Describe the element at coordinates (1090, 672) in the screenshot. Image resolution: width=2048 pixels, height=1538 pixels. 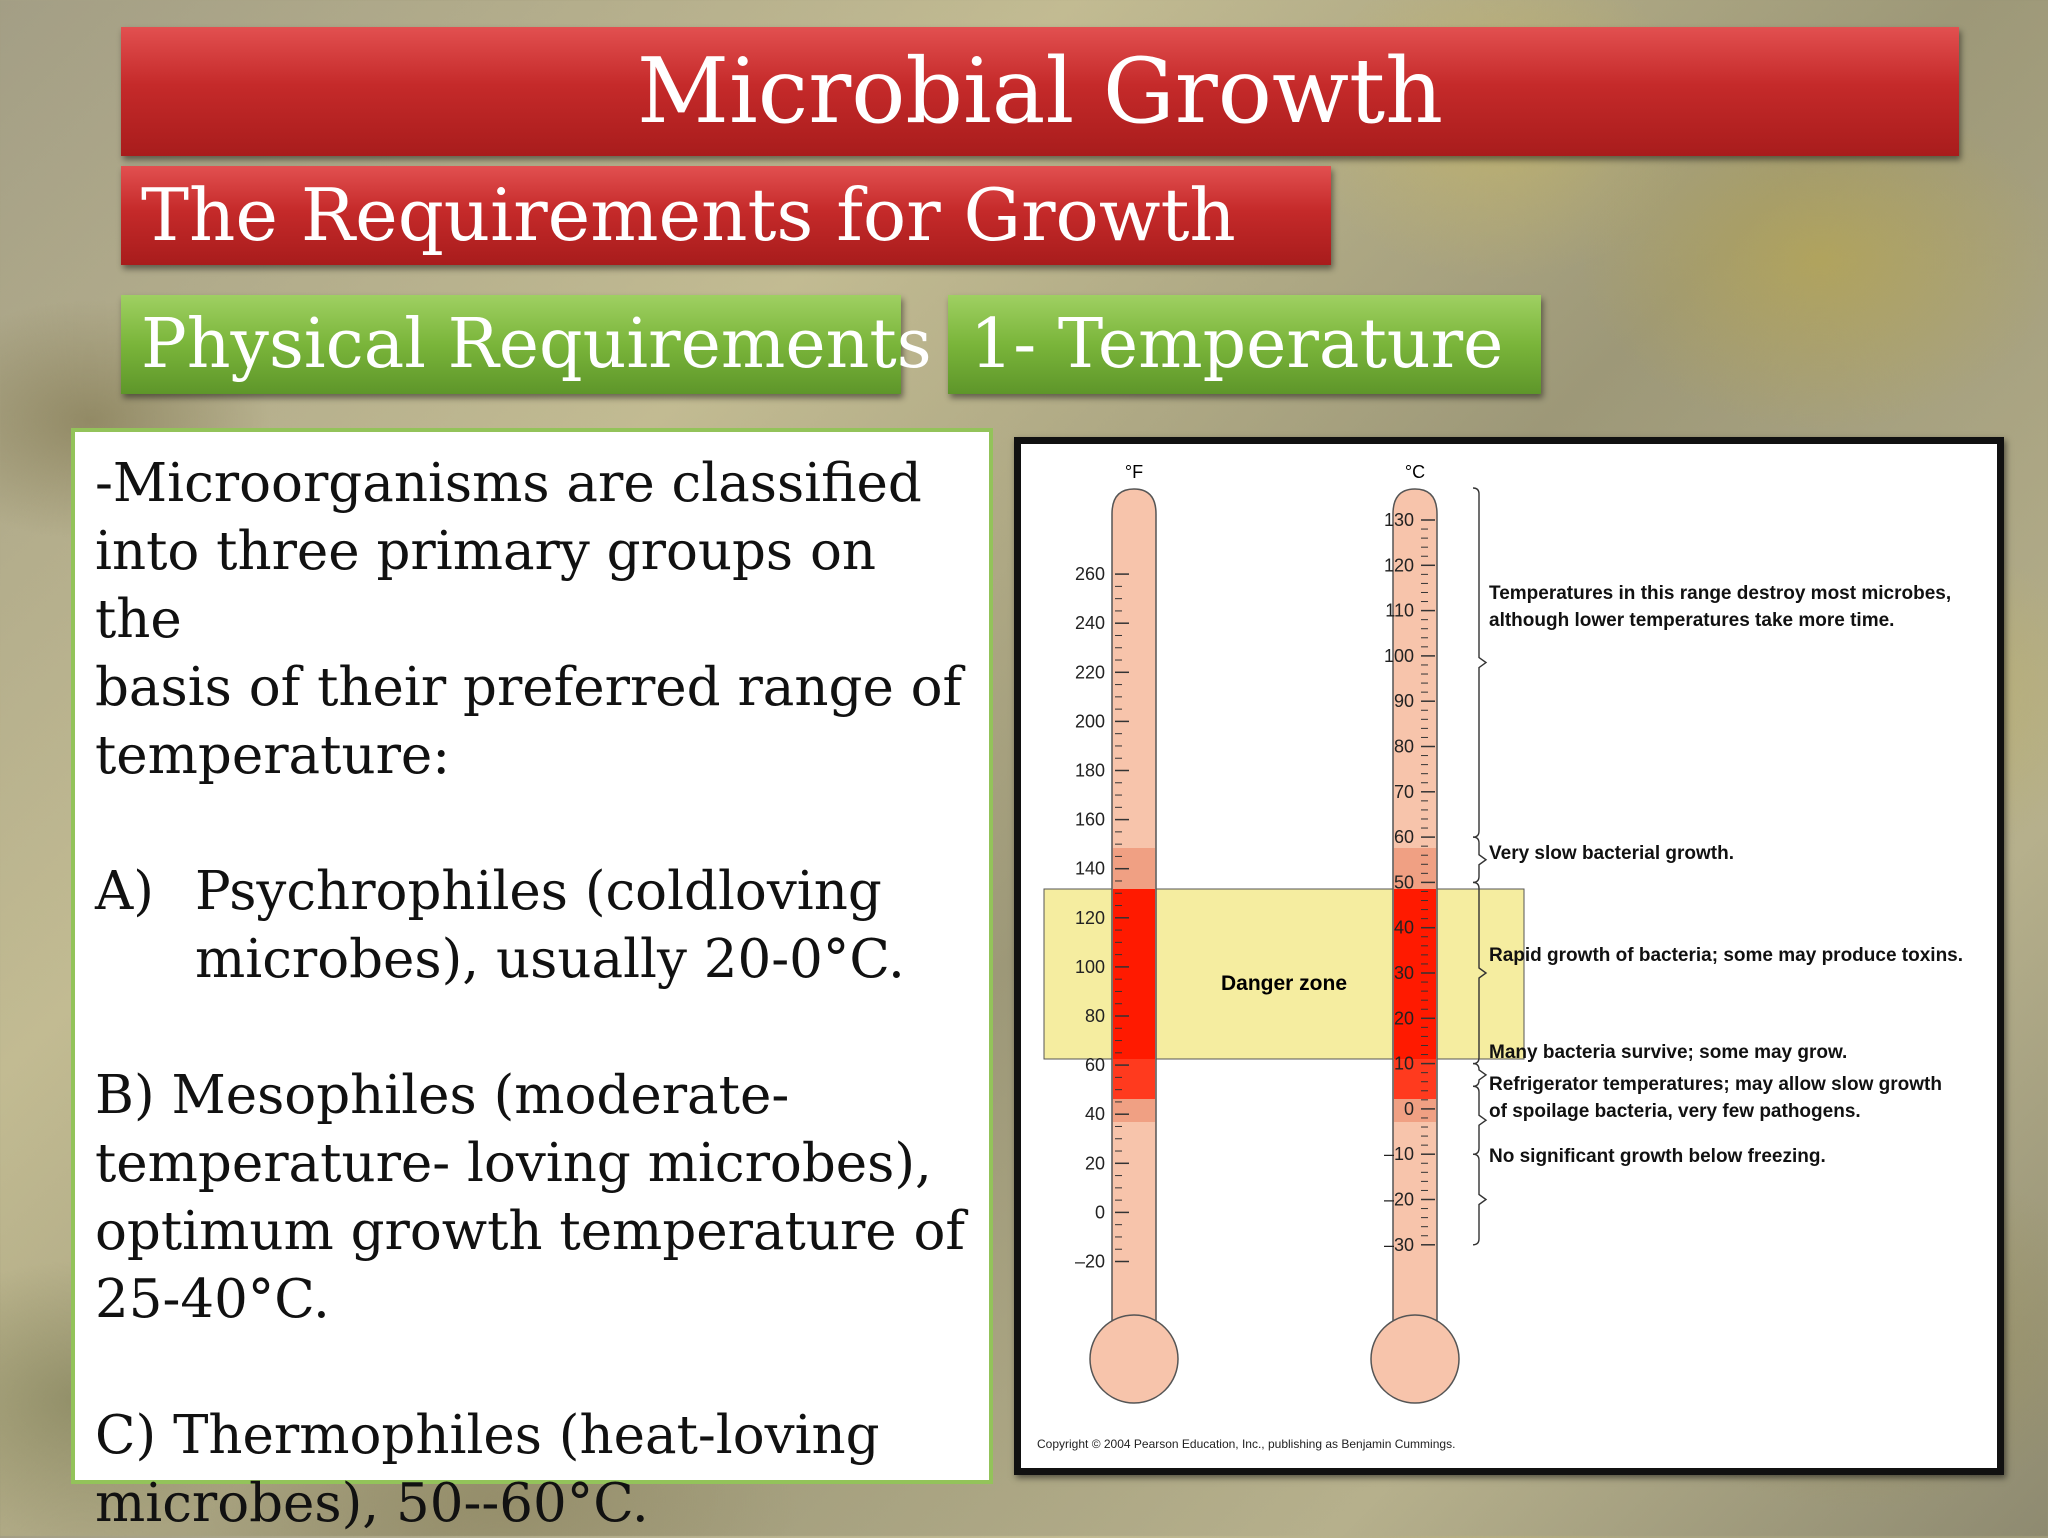
I see `fahrenheit-tick-label: 220` at that location.